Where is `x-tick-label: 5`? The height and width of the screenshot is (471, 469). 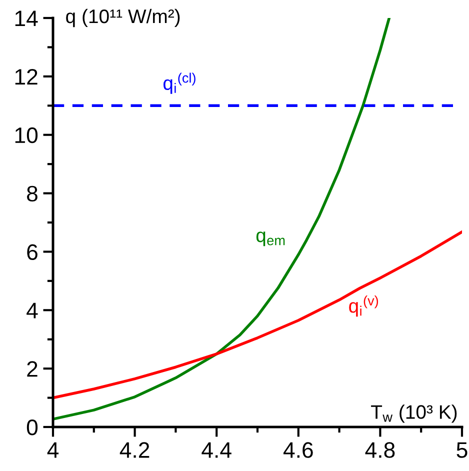 x-tick-label: 5 is located at coordinates (462, 450).